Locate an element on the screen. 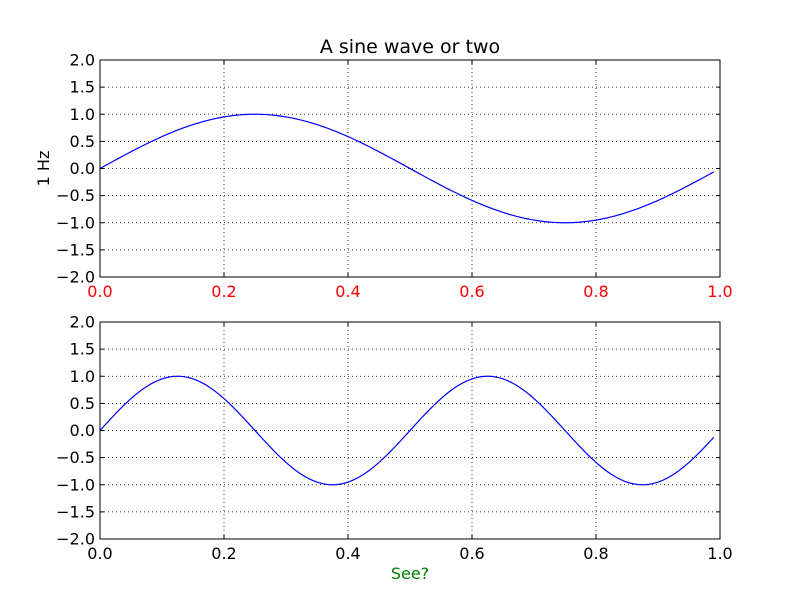 This screenshot has height=600, width=800. top-ytick-label-3: 0.5 is located at coordinates (82, 141).